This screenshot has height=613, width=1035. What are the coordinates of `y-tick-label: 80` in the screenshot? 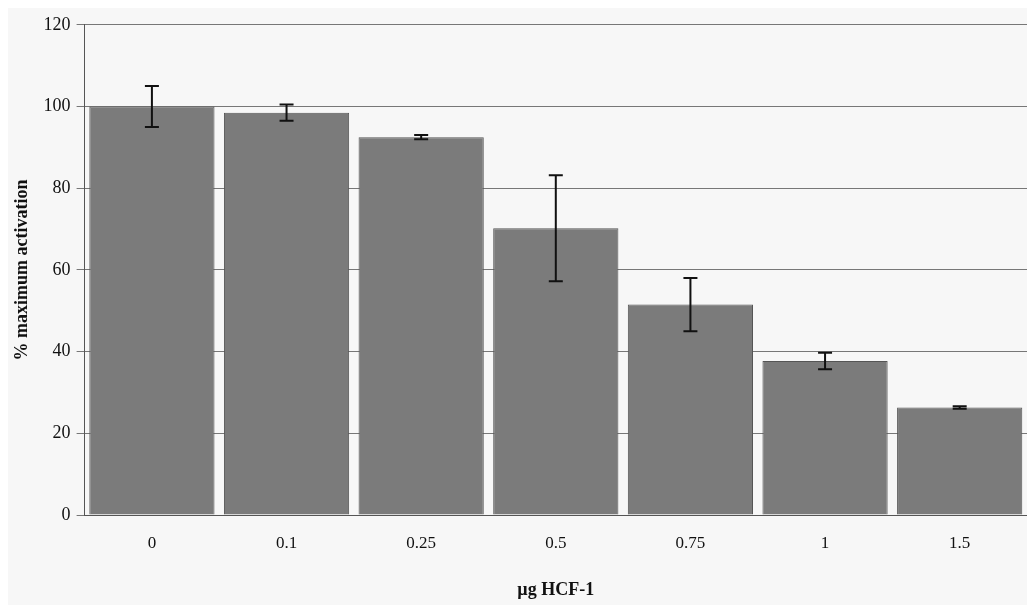 It's located at (61, 186).